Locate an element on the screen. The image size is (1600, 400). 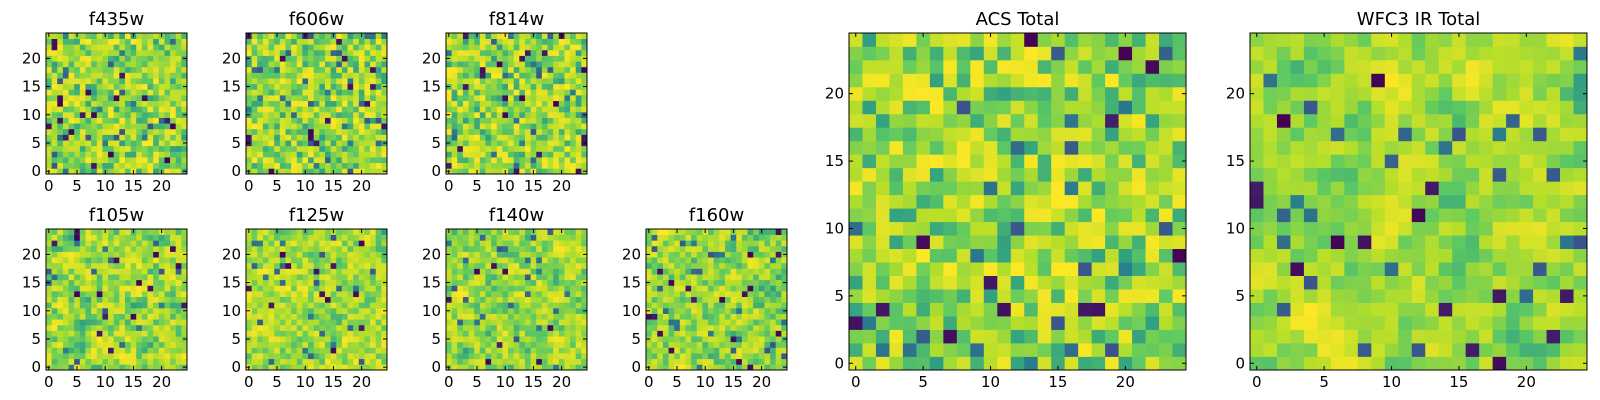
x-tick-label: 5 is located at coordinates (77, 382).